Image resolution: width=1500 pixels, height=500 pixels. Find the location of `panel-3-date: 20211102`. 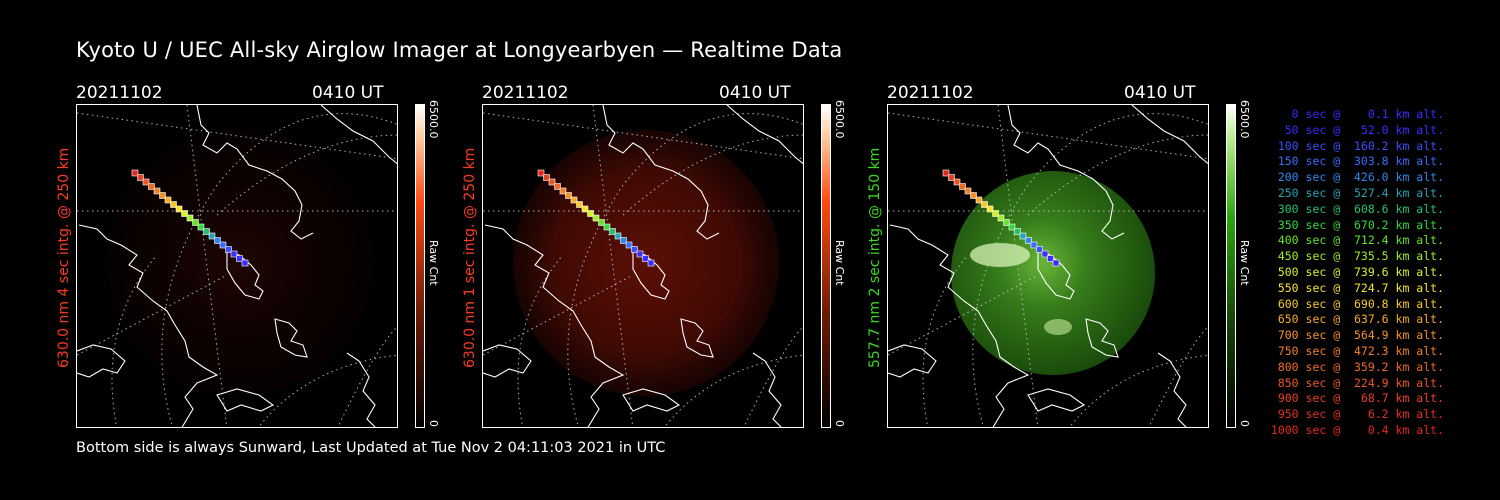

panel-3-date: 20211102 is located at coordinates (930, 93).